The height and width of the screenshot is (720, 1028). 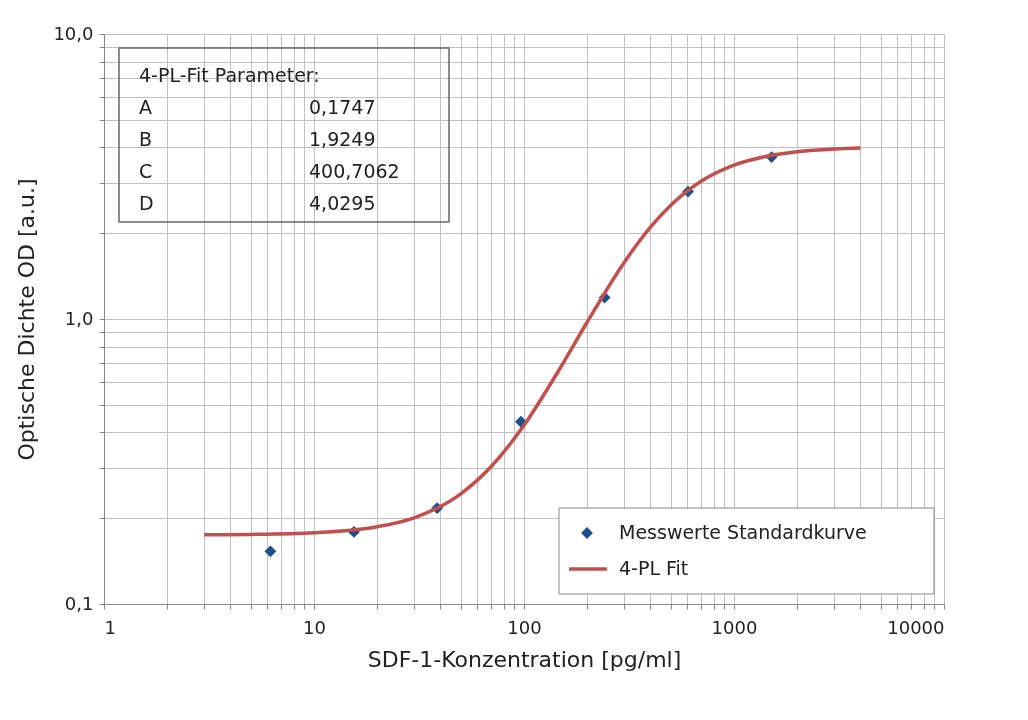 I want to click on x-tick-label: 1000, so click(x=734, y=627).